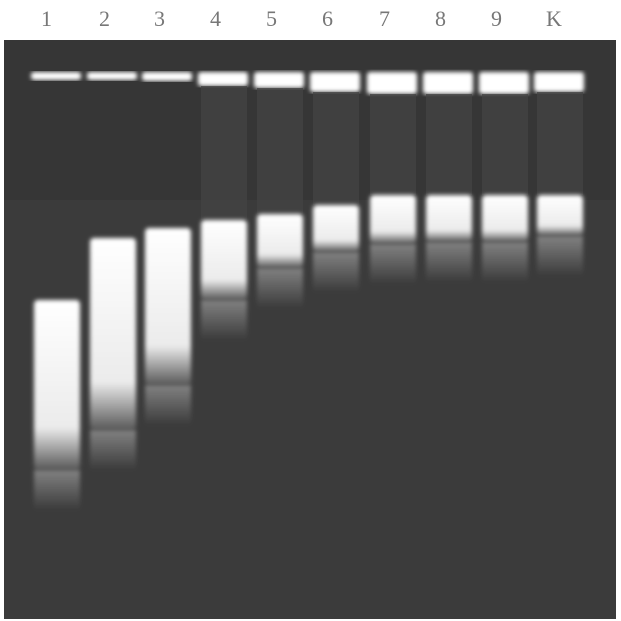 The height and width of the screenshot is (621, 621). I want to click on lane-label: 2, so click(104, 18).